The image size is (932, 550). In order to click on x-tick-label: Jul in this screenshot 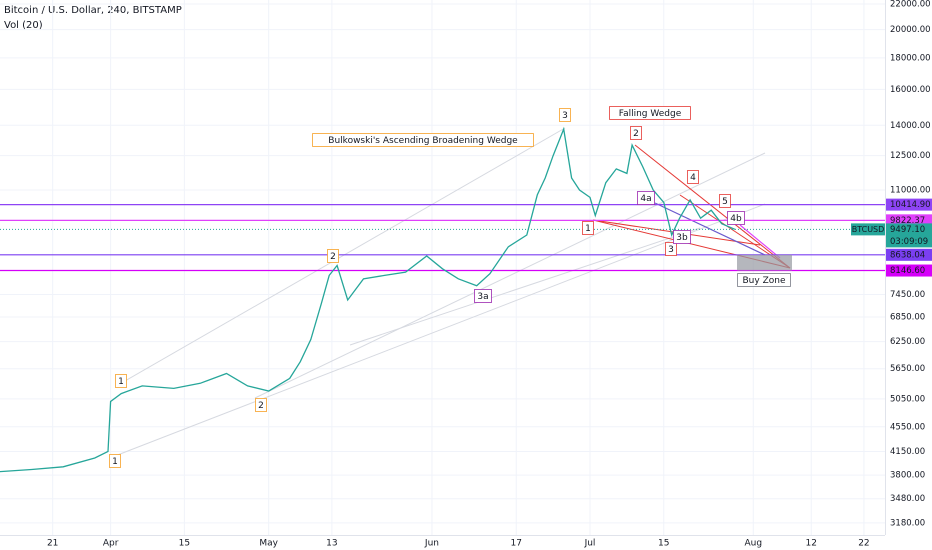, I will do `click(590, 544)`.